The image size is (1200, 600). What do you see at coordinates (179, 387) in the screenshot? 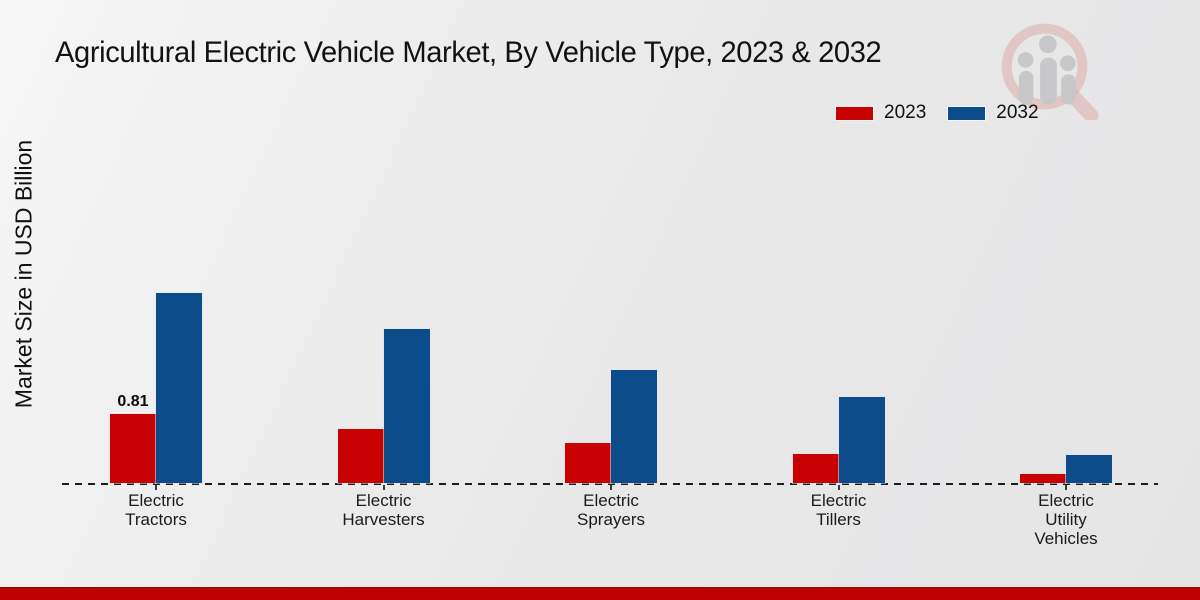
I see `bar-2032-electric-tractors` at bounding box center [179, 387].